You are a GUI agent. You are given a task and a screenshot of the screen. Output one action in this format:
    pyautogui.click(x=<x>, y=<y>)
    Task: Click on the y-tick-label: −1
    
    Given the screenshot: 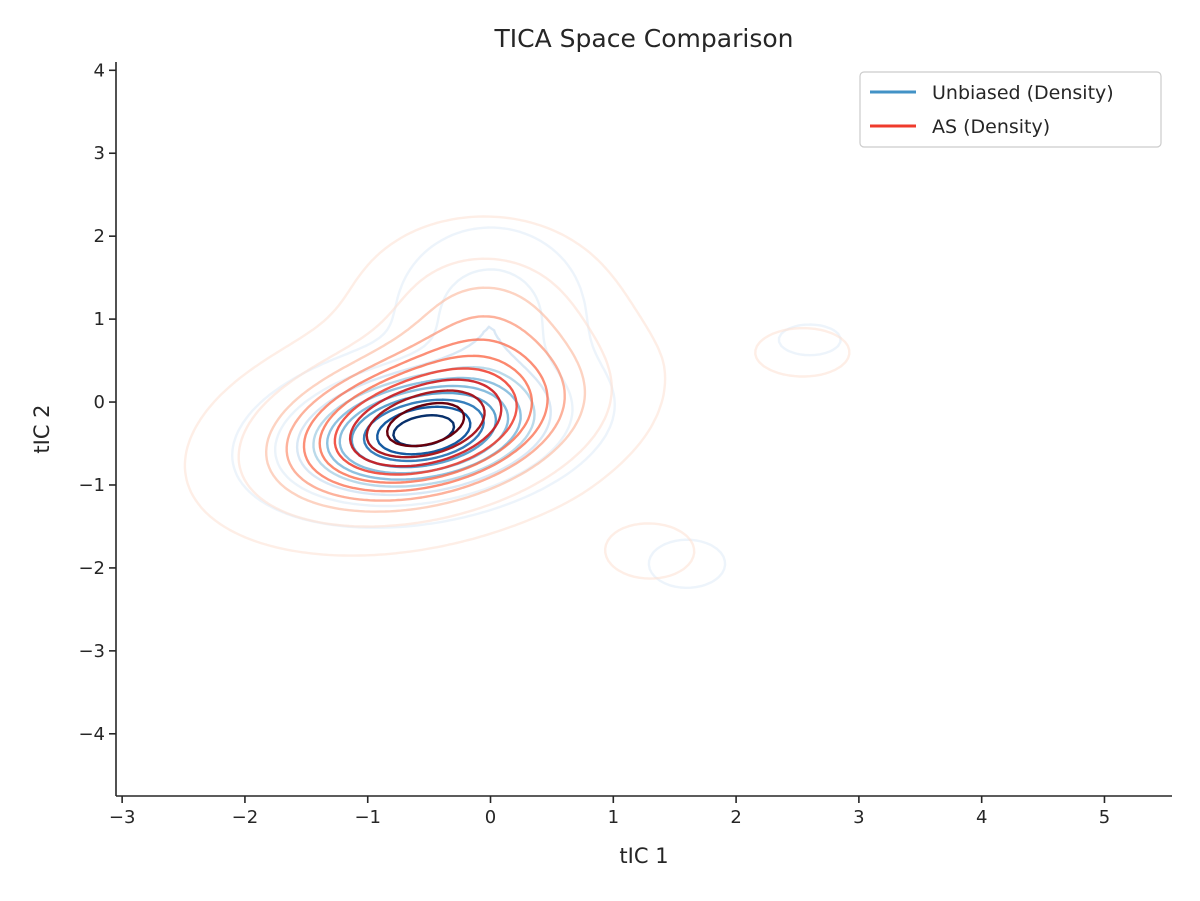 What is the action you would take?
    pyautogui.click(x=91, y=485)
    